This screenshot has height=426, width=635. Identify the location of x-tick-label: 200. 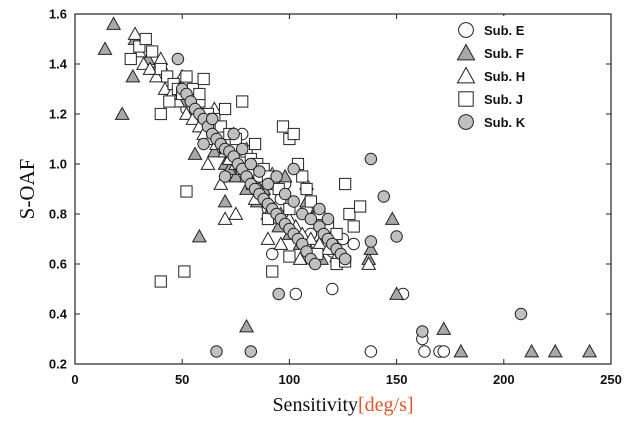
(504, 379).